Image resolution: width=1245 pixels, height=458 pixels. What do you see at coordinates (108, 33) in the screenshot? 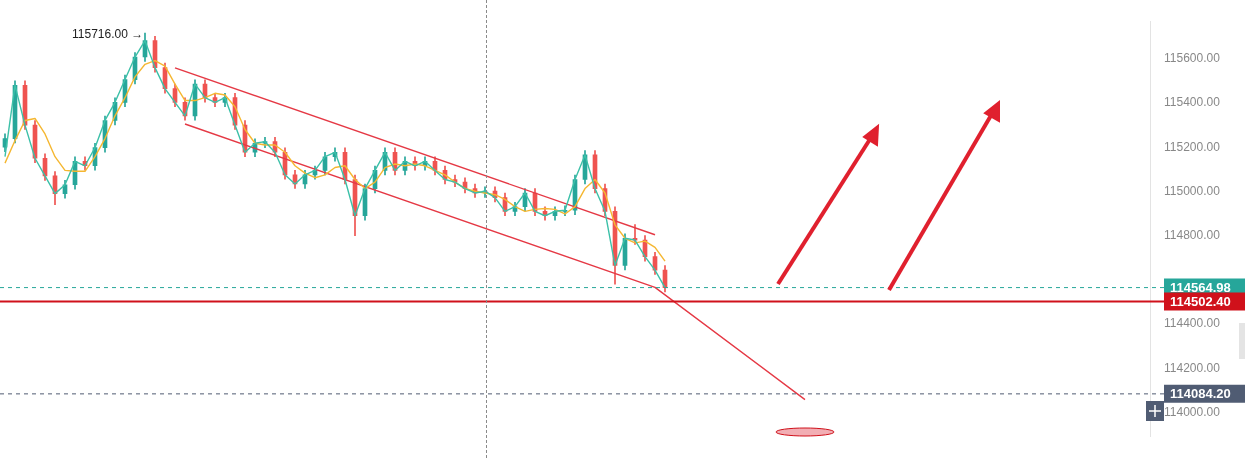
I see `annotation: 115716.00 →` at bounding box center [108, 33].